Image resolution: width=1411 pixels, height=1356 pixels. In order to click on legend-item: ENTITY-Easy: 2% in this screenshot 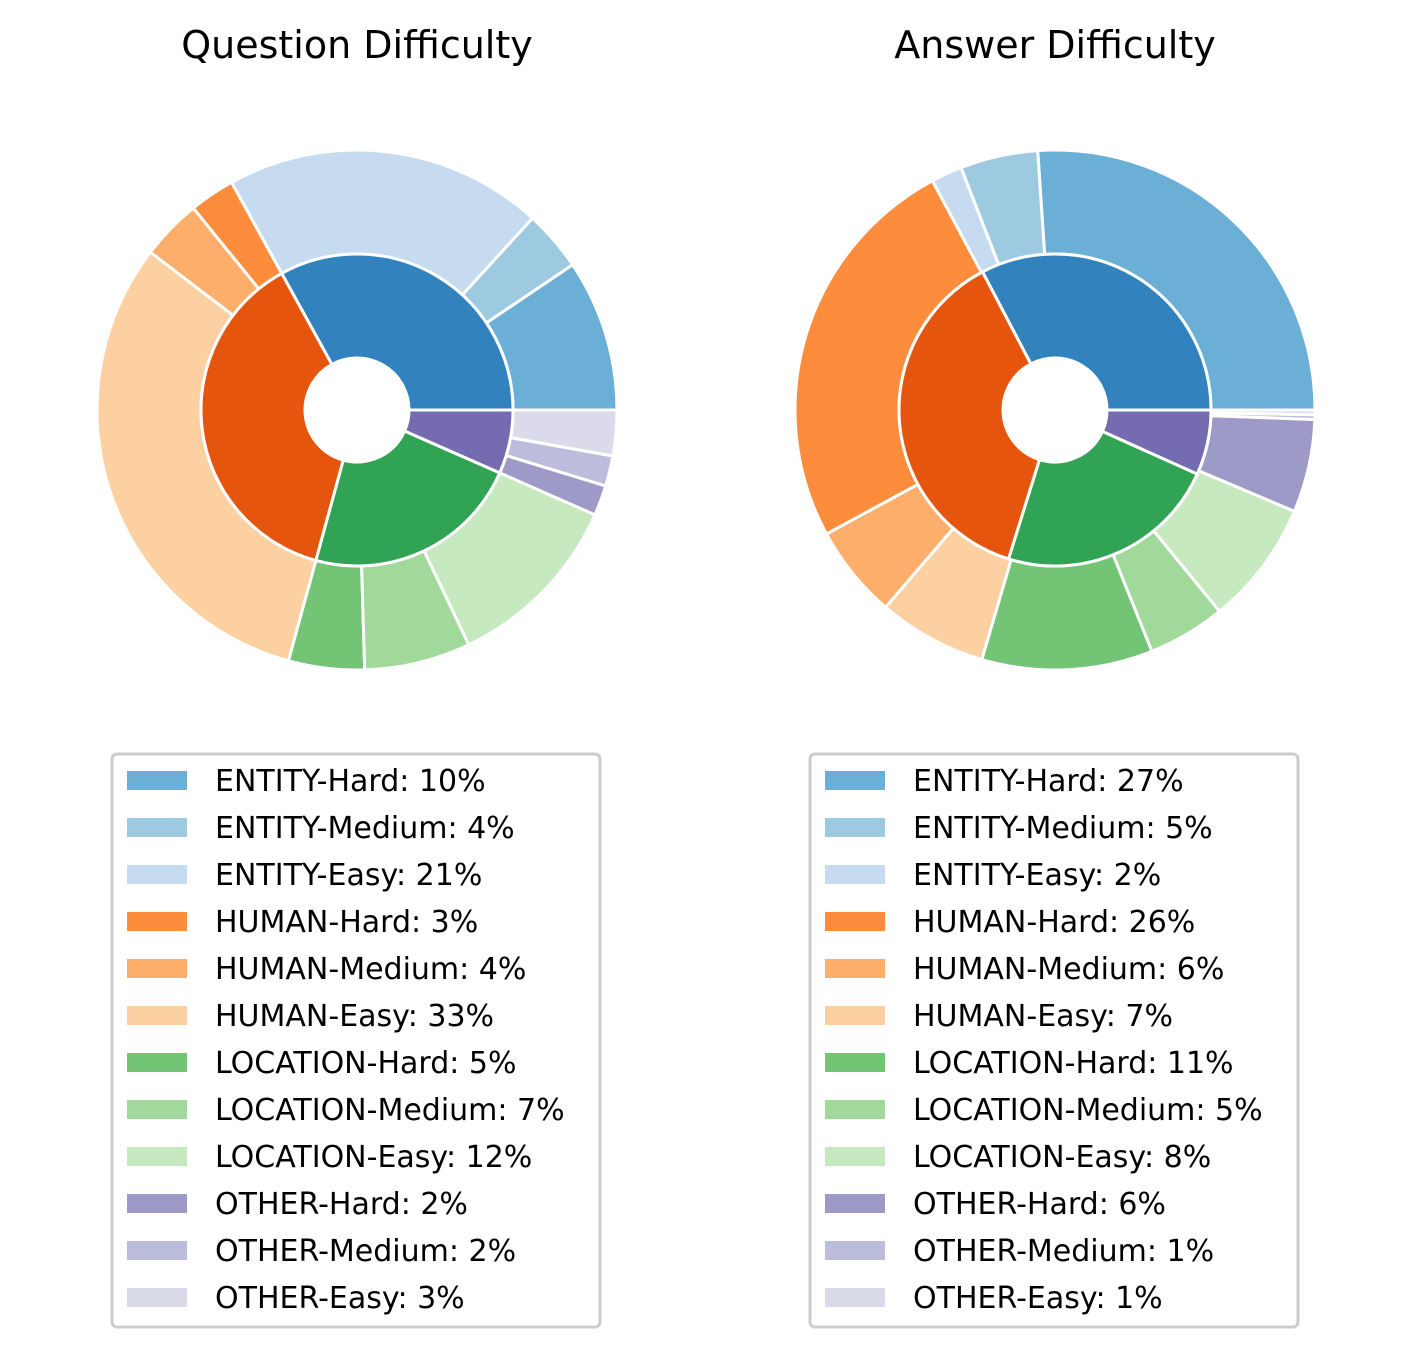, I will do `click(993, 875)`.